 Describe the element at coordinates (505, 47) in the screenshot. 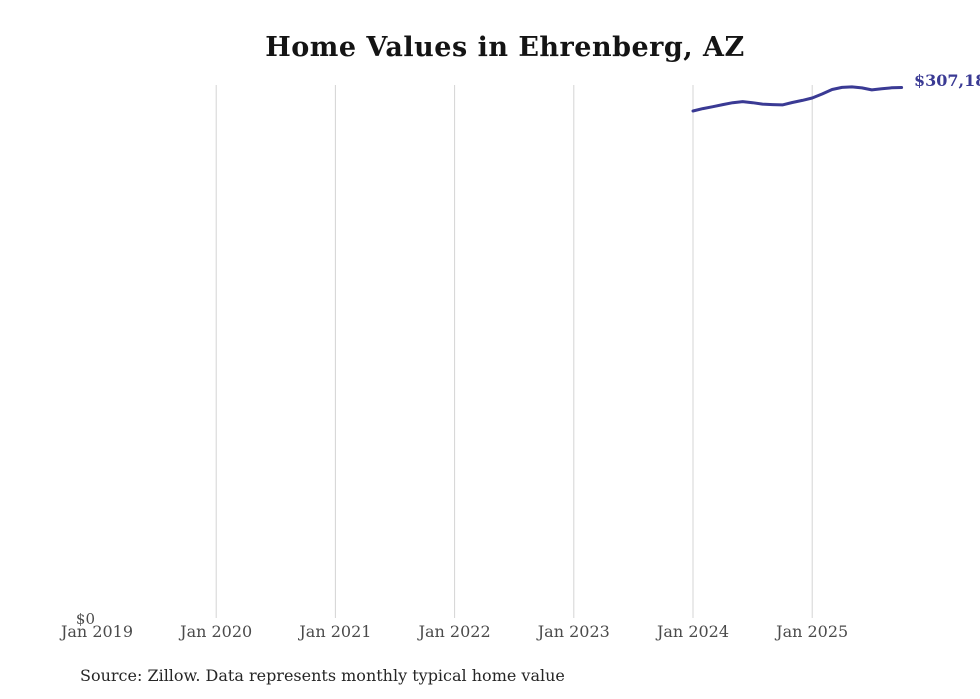

I see `chart-title: Home Values in Ehrenberg, AZ` at that location.